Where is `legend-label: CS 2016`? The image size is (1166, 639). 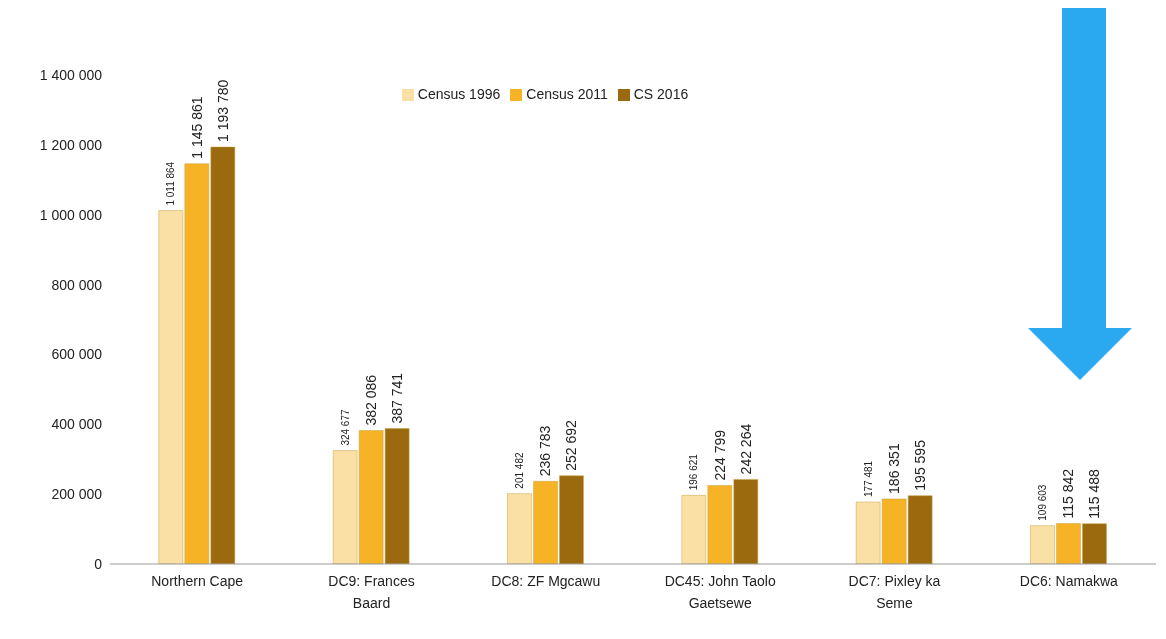 legend-label: CS 2016 is located at coordinates (661, 94).